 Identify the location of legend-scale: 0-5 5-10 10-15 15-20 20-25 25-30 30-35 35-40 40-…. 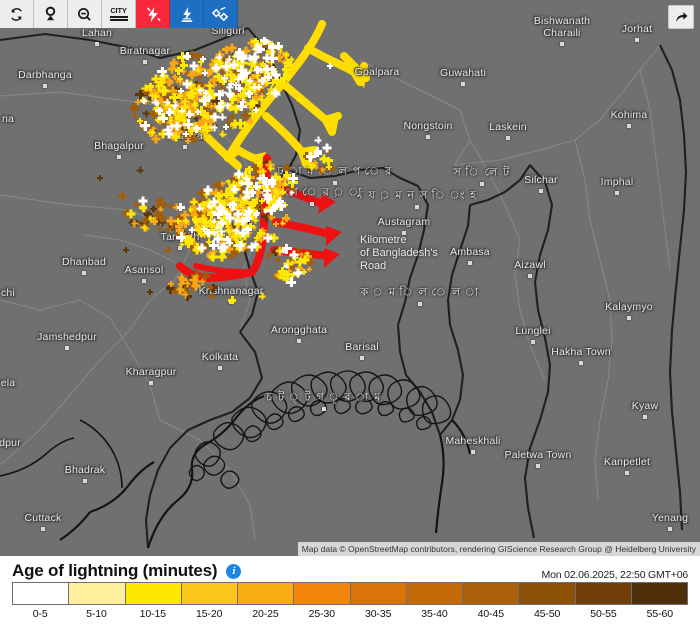
(350, 601).